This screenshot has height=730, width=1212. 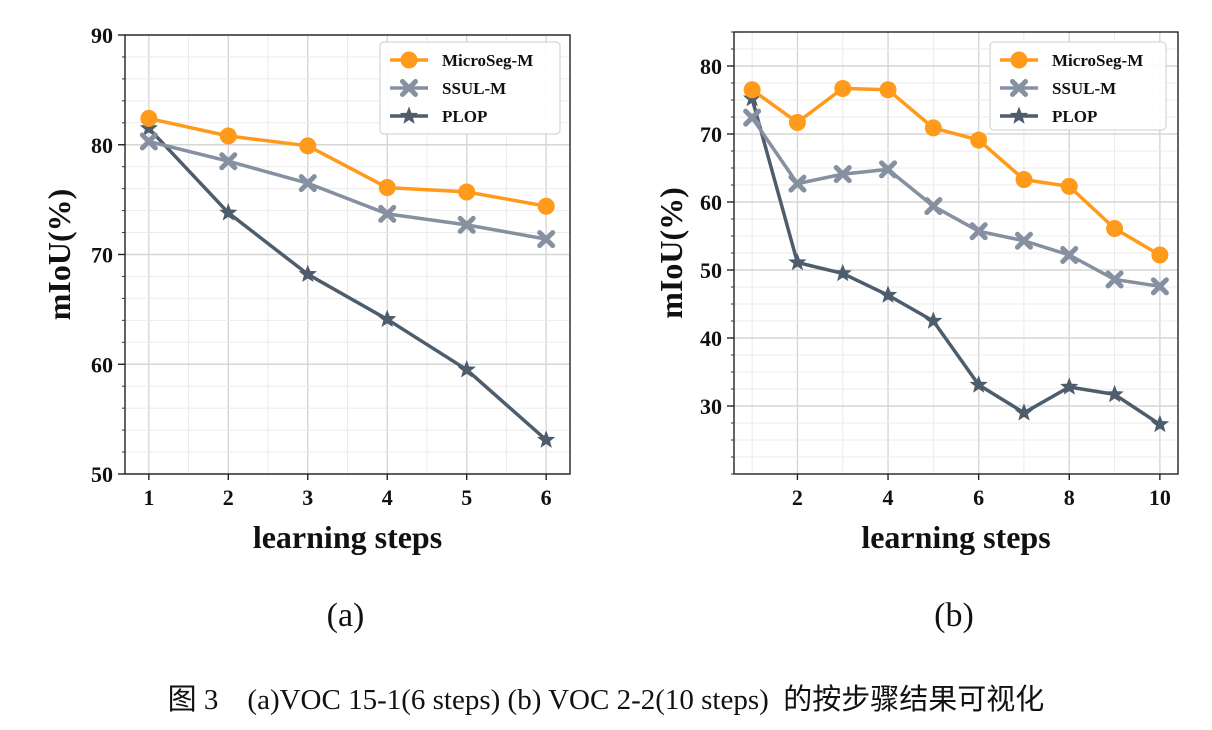 I want to click on y-axis-label: mIoU(%), so click(x=59, y=255).